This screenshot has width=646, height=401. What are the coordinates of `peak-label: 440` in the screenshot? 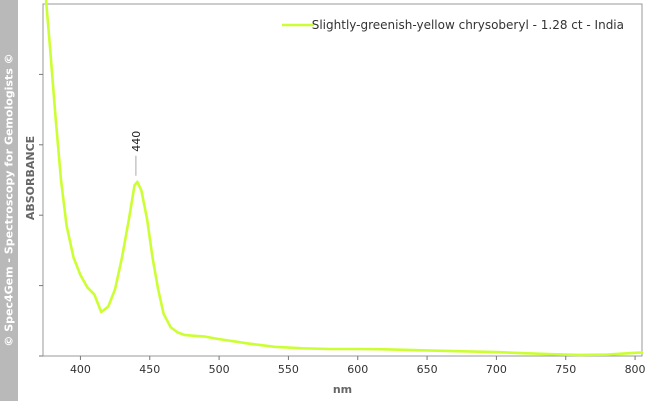 It's located at (136, 141).